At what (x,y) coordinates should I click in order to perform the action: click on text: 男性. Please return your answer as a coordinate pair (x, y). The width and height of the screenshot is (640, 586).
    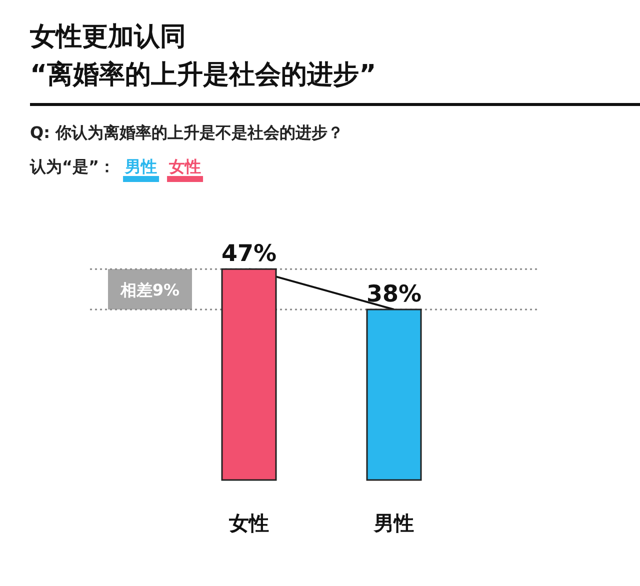
    Looking at the image, I should click on (141, 166).